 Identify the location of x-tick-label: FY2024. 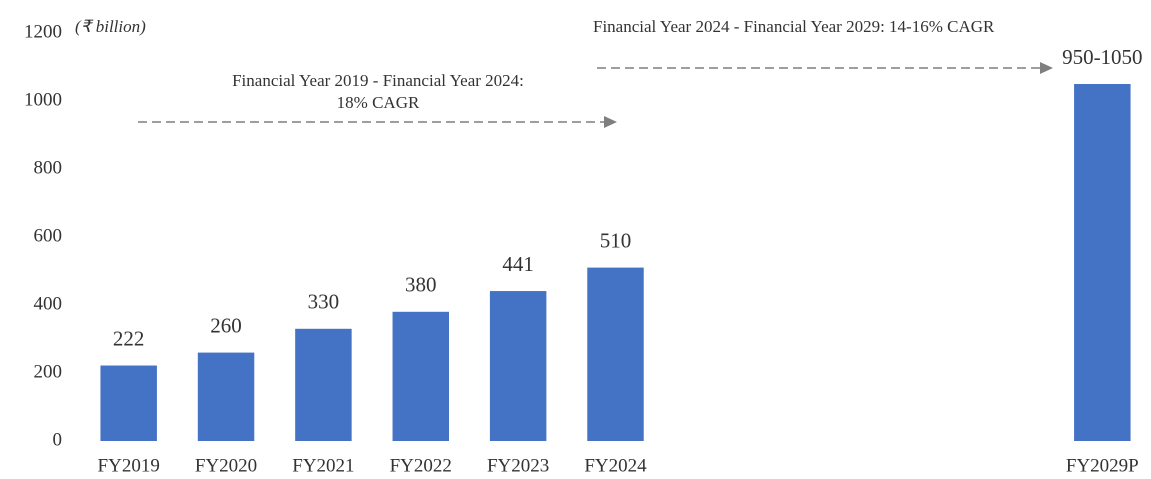
(615, 465).